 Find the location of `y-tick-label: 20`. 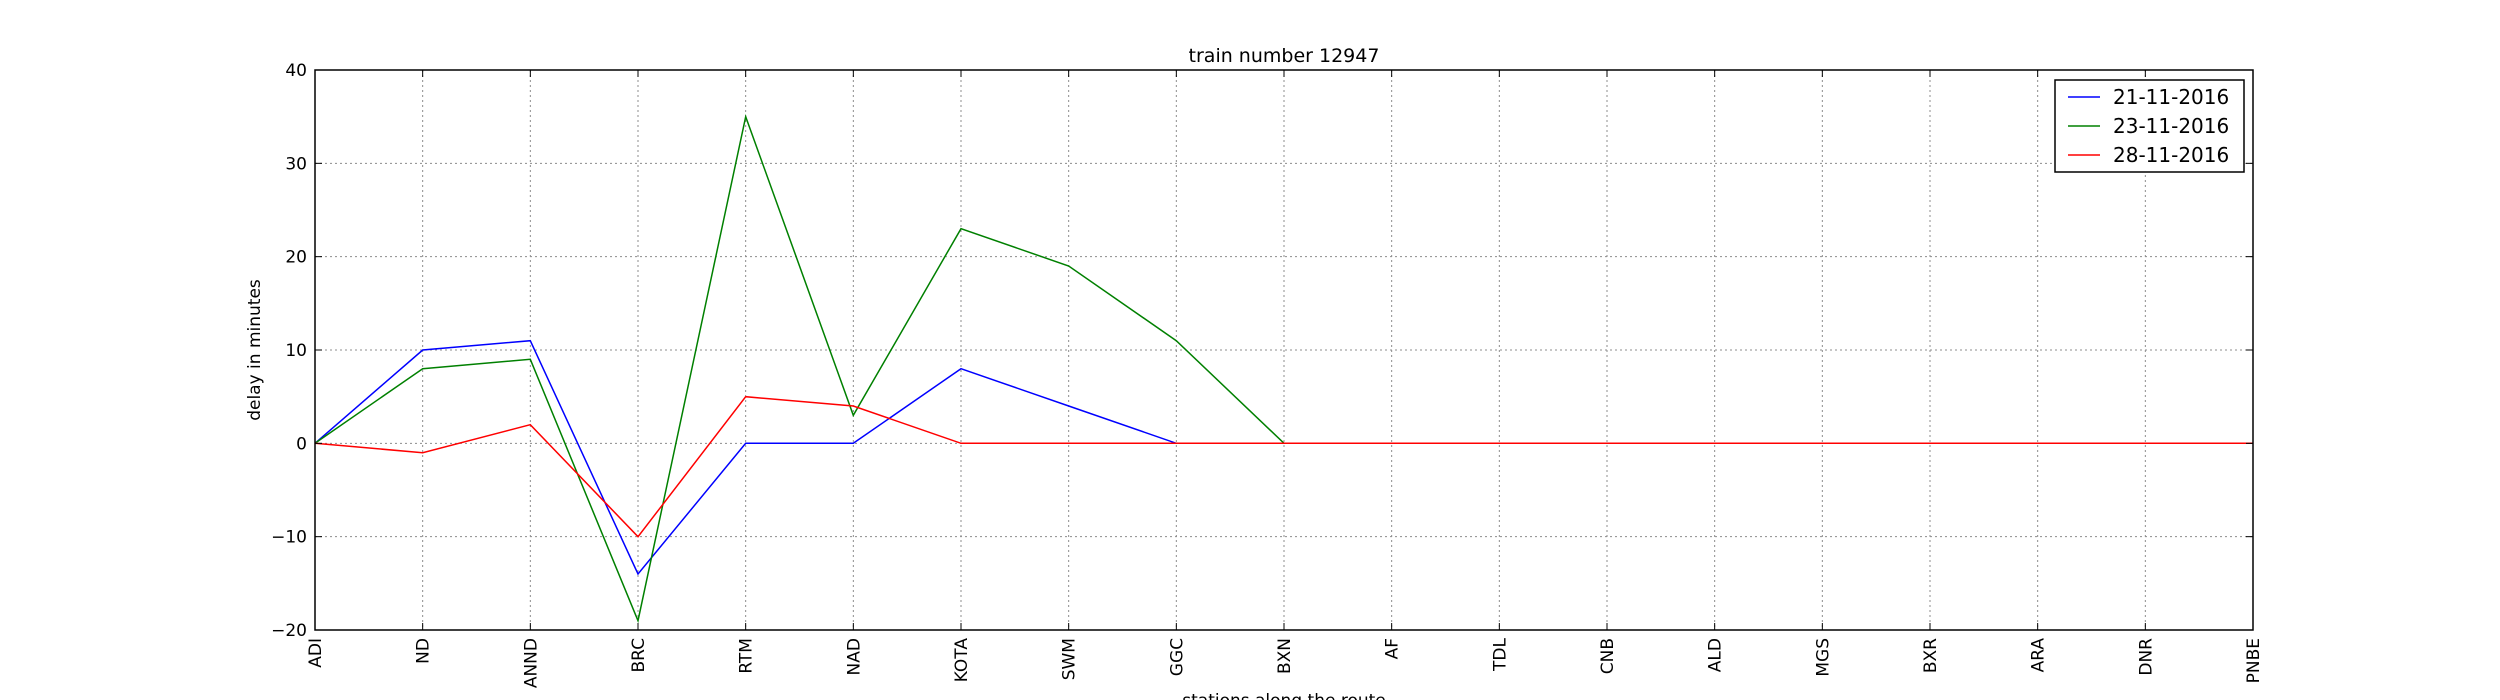

y-tick-label: 20 is located at coordinates (296, 258).